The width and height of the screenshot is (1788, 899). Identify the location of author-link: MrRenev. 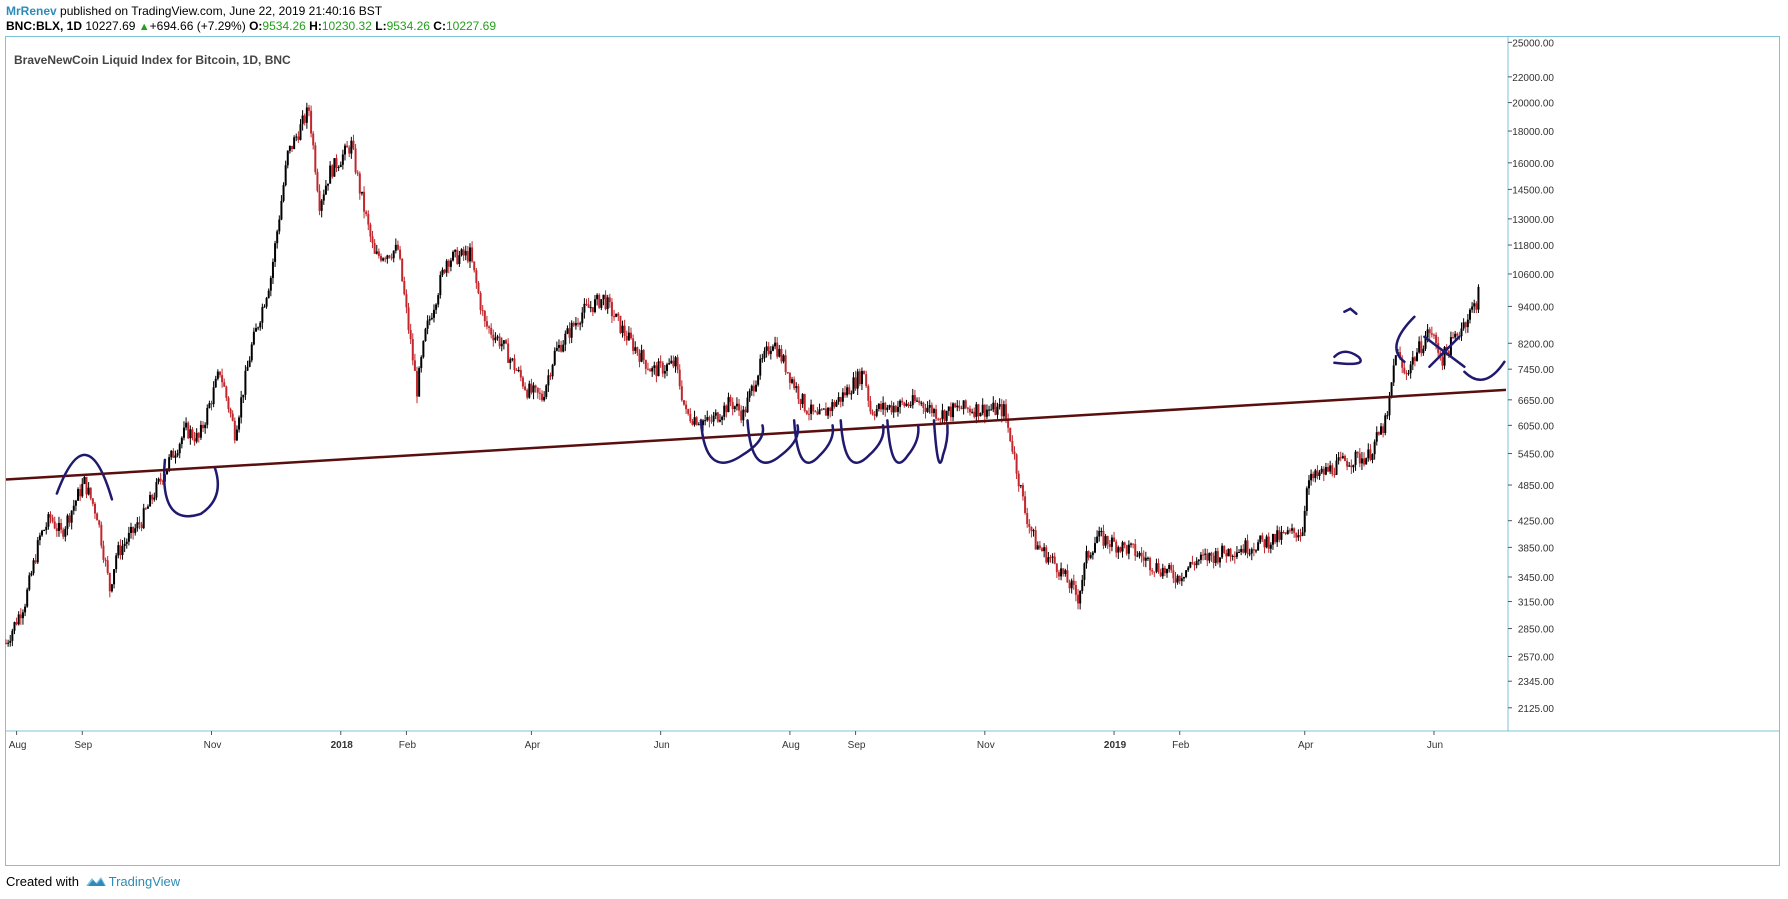
(31, 11).